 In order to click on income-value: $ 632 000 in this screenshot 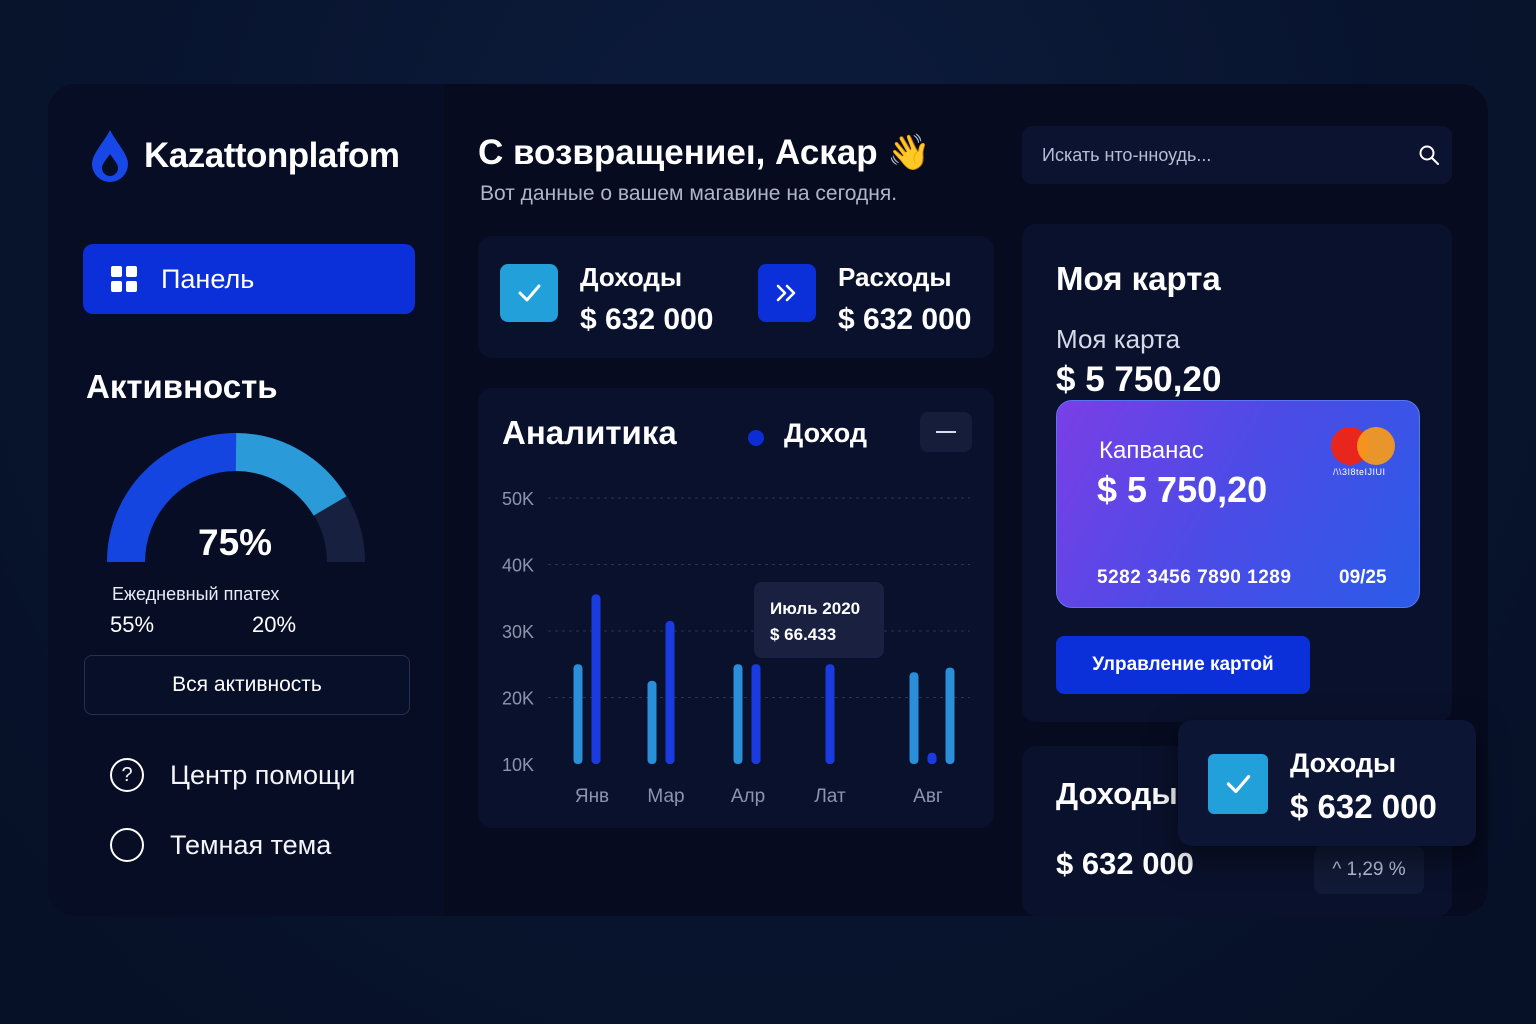, I will do `click(1125, 863)`.